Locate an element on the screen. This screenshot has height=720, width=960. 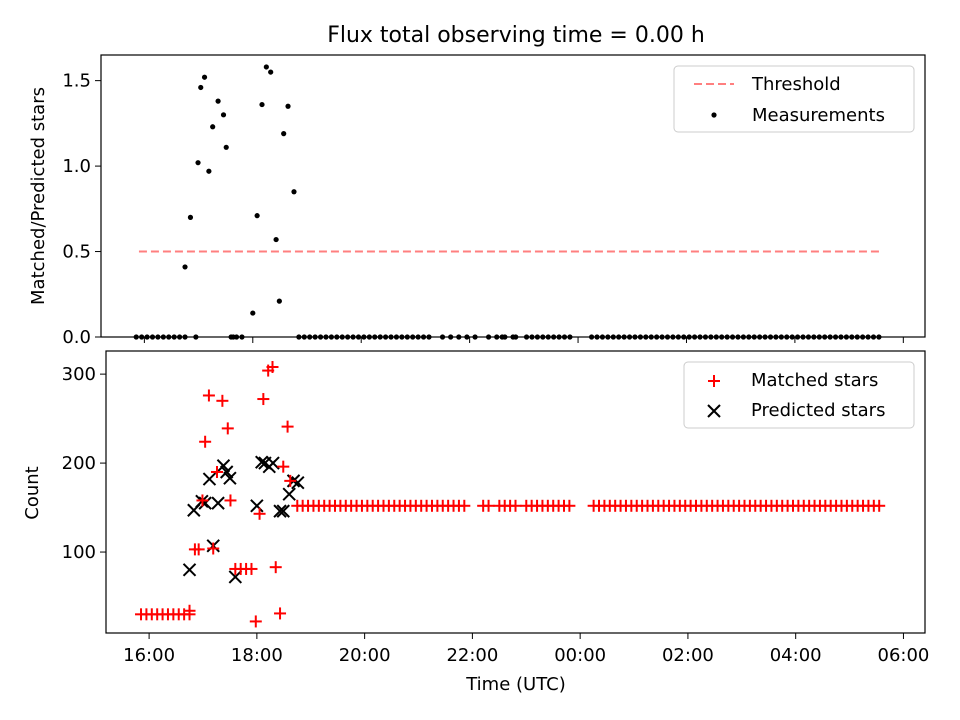
count-y-axis-label: Count is located at coordinates (32, 492).